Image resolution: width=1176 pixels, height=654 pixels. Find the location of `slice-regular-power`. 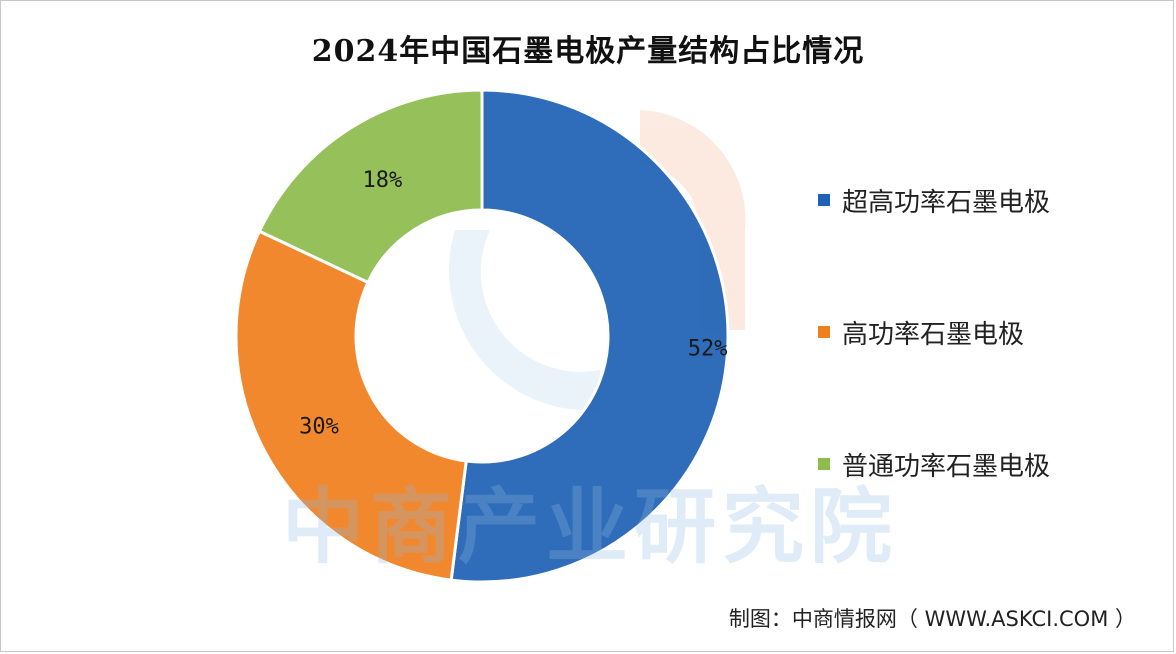

slice-regular-power is located at coordinates (370, 186).